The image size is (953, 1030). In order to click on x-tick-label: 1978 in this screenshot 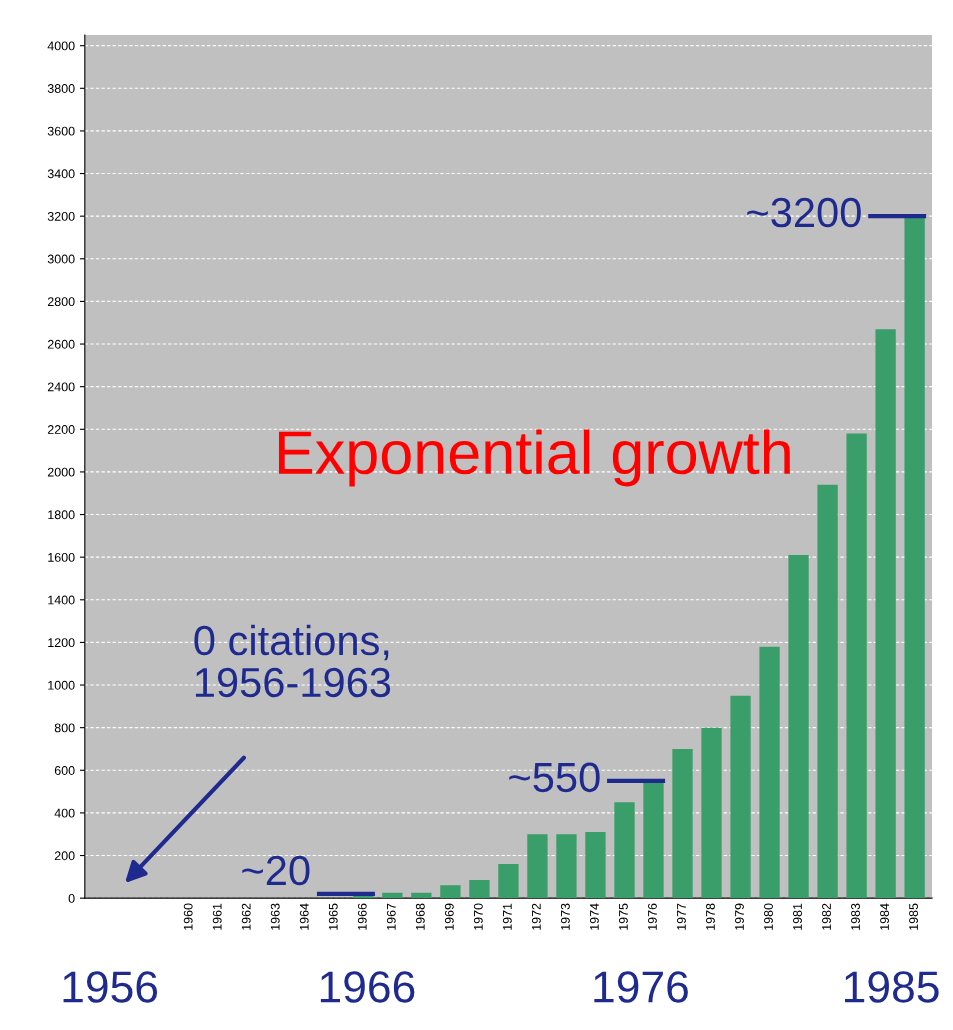, I will do `click(710, 916)`.